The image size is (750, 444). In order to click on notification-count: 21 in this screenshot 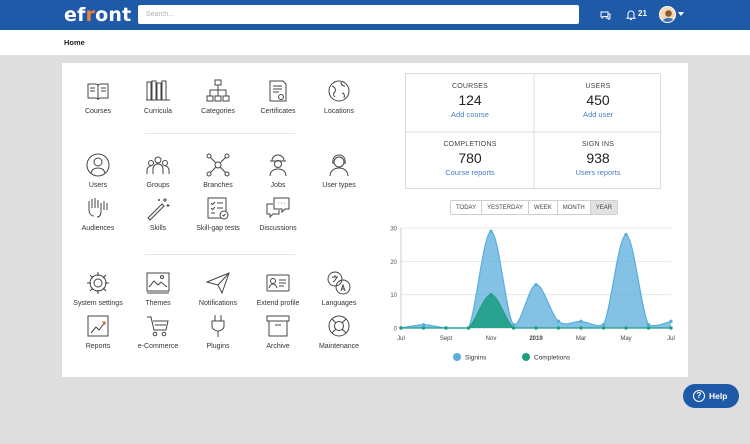, I will do `click(642, 13)`.